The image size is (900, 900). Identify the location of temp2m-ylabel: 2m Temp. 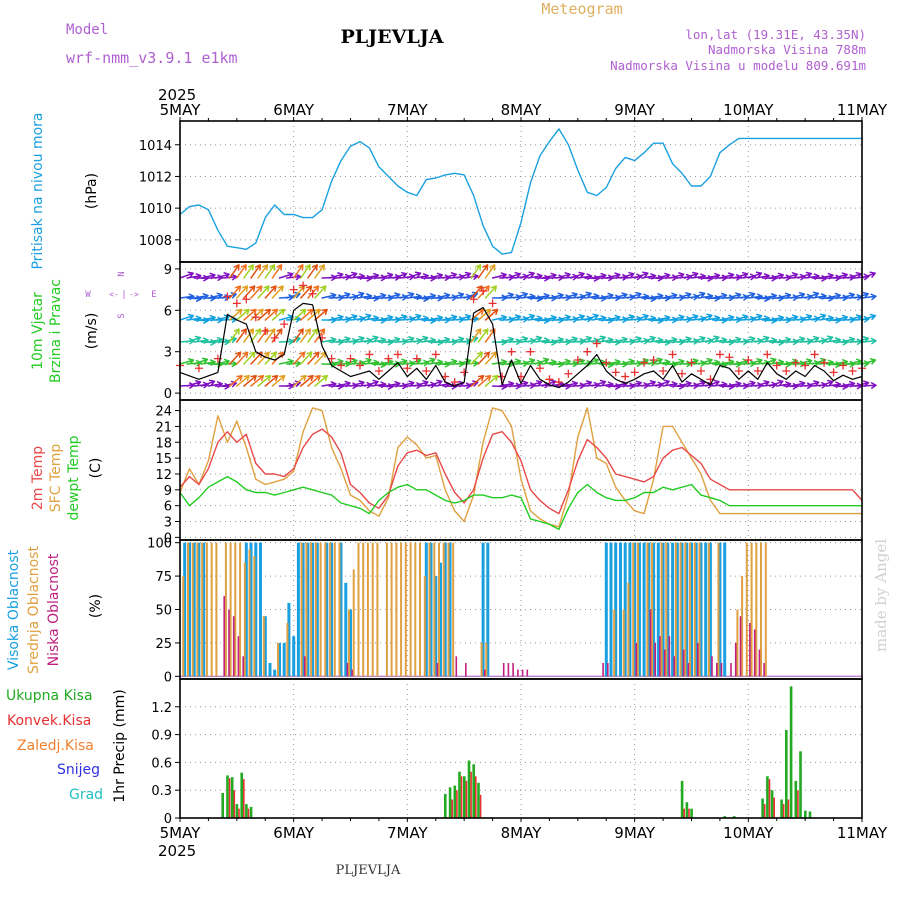
(38, 478).